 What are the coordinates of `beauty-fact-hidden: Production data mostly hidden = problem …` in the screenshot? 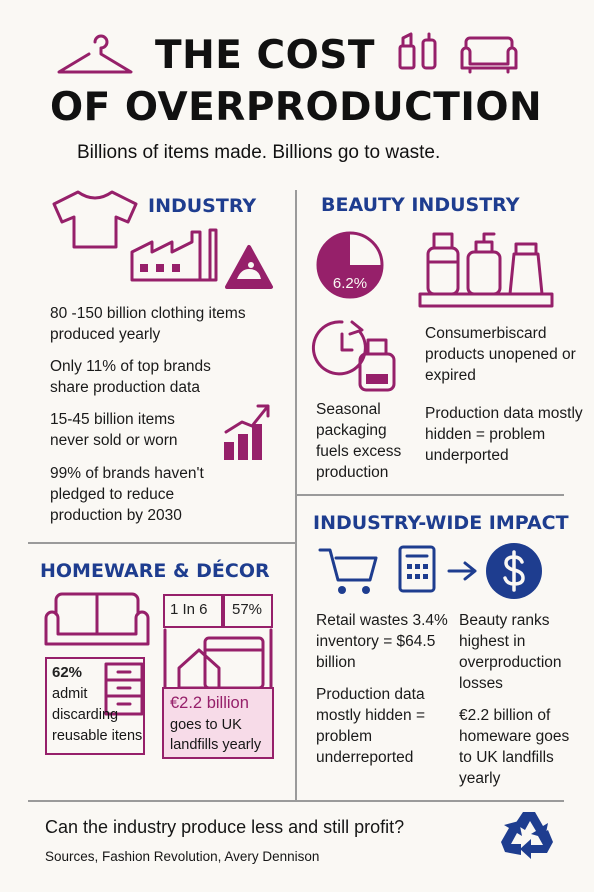 It's located at (504, 434).